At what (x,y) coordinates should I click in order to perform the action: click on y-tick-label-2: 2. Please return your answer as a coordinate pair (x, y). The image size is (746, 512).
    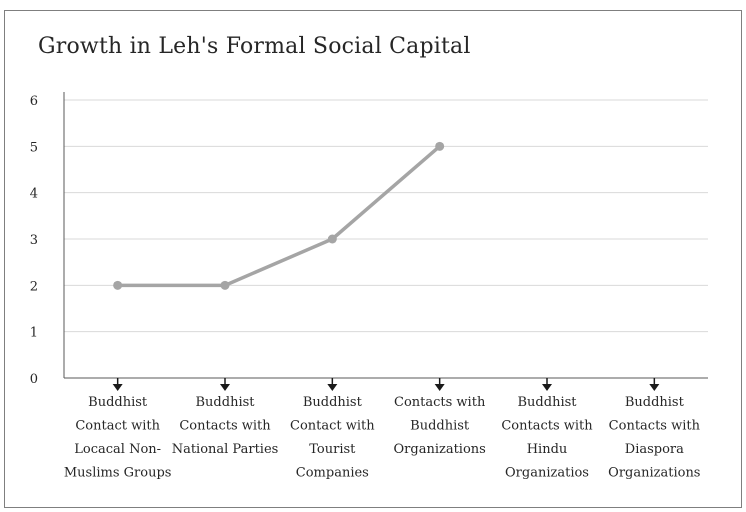
    Looking at the image, I should click on (34, 286).